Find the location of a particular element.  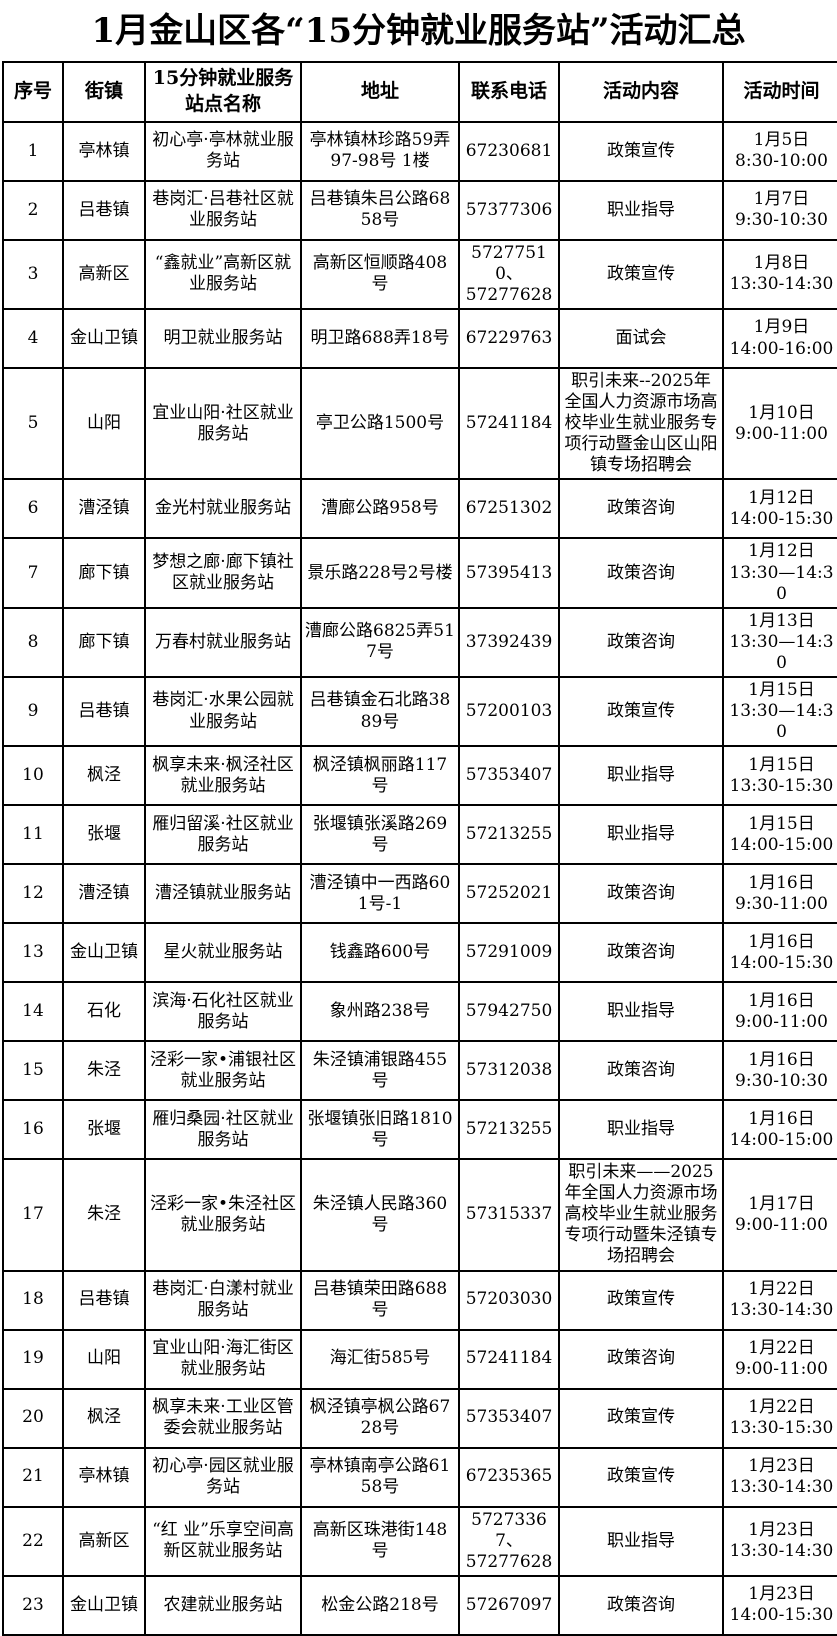

cell-address: 朱泾镇人民路360号 is located at coordinates (380, 1215).